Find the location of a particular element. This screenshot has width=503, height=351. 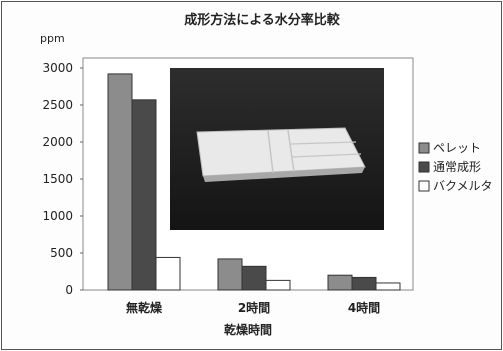

bar-バクメルタ-無乾燥 is located at coordinates (168, 273).